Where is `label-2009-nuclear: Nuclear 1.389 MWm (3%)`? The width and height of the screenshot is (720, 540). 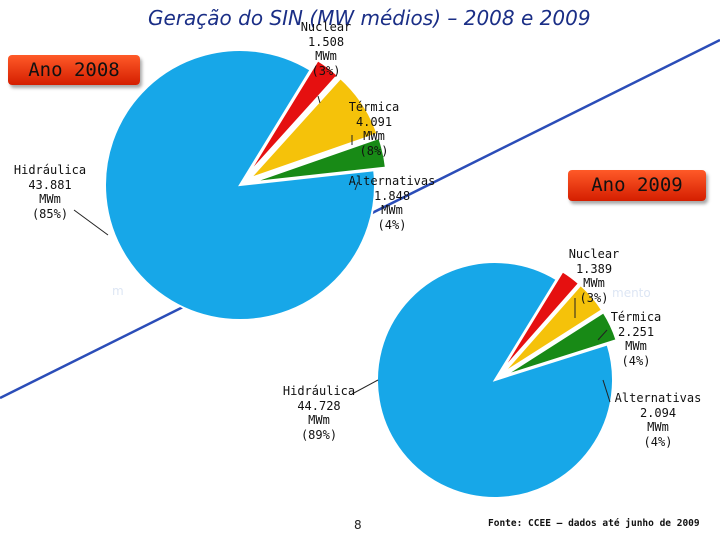
label-2009-nuclear: Nuclear 1.389 MWm (3%) is located at coordinates (594, 276).